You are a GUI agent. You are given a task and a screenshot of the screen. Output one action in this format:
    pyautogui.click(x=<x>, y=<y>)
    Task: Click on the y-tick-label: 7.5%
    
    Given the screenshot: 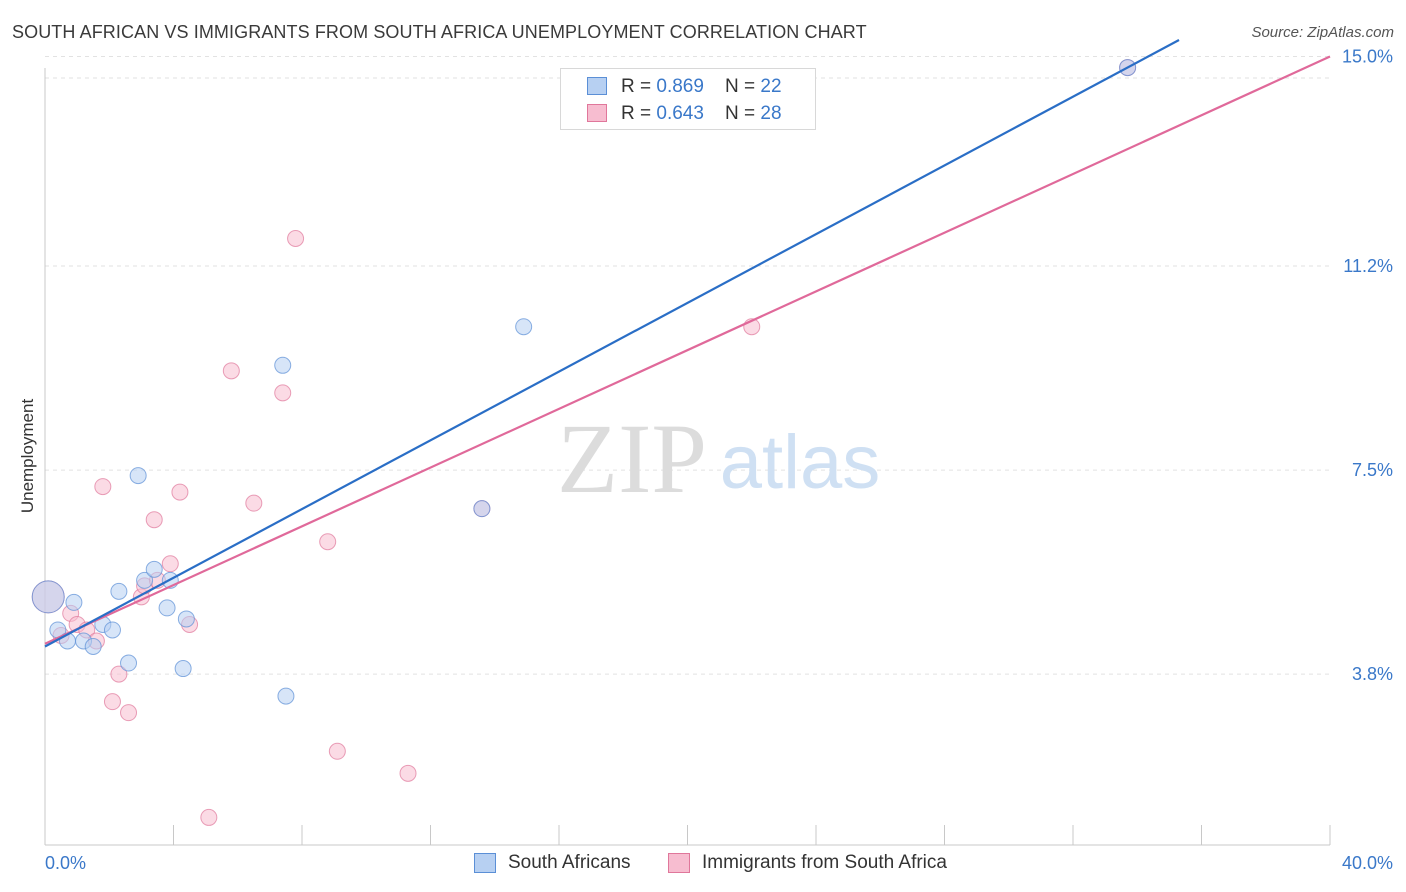 What is the action you would take?
    pyautogui.click(x=1372, y=470)
    